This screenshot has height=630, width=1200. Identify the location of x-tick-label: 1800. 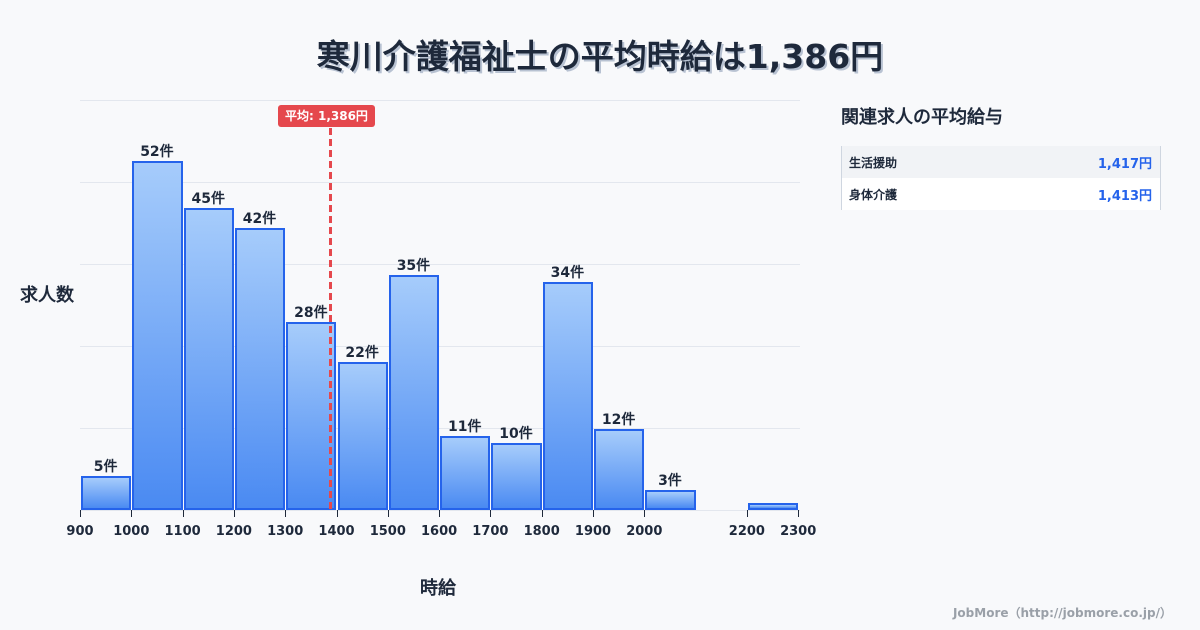
(541, 531).